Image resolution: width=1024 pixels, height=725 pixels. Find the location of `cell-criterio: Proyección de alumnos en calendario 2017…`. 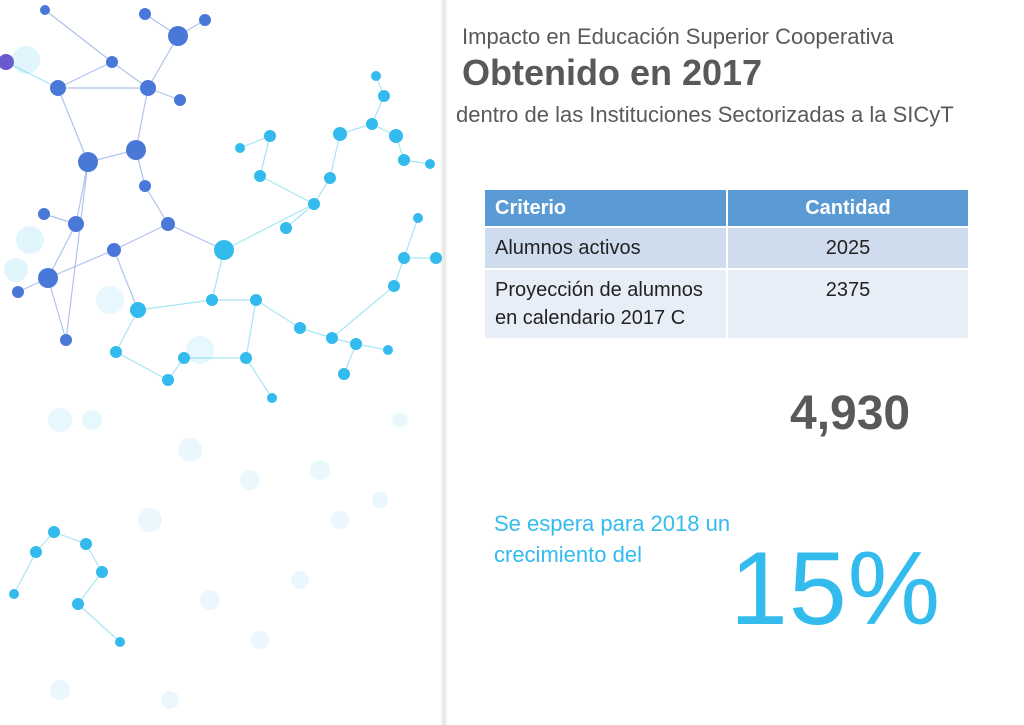

cell-criterio: Proyección de alumnos en calendario 2017… is located at coordinates (605, 304).